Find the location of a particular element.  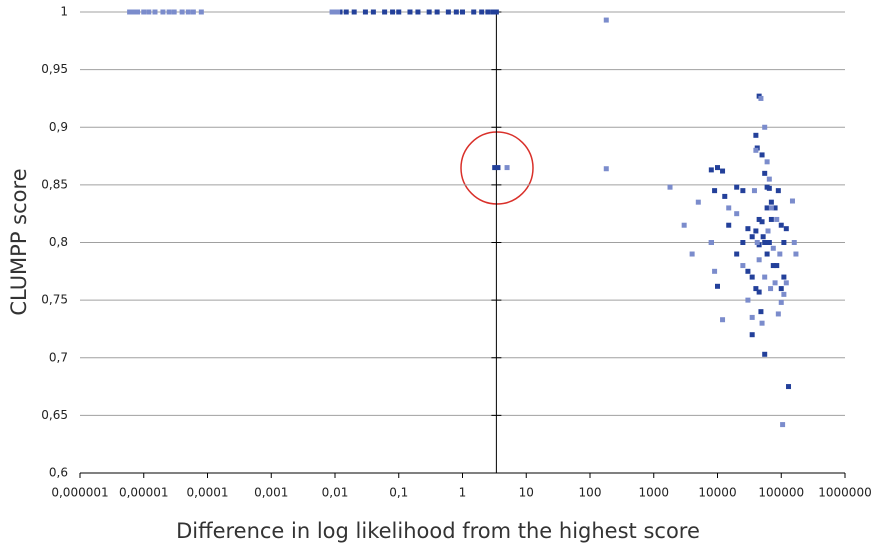

x-tick-label: 1000000 is located at coordinates (844, 493).